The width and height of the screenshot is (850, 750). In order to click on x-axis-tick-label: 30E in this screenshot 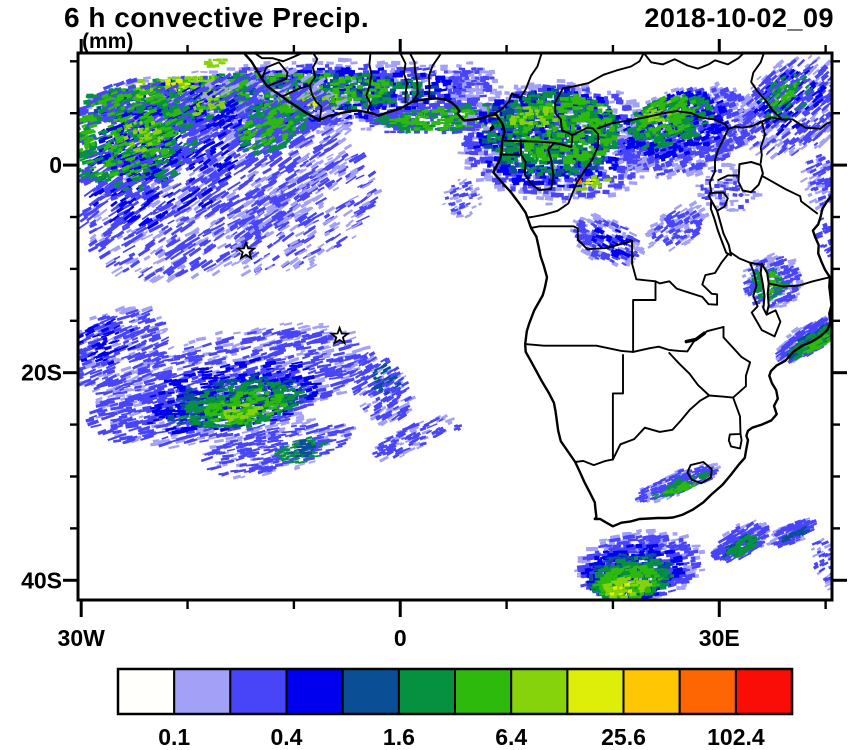, I will do `click(719, 638)`.